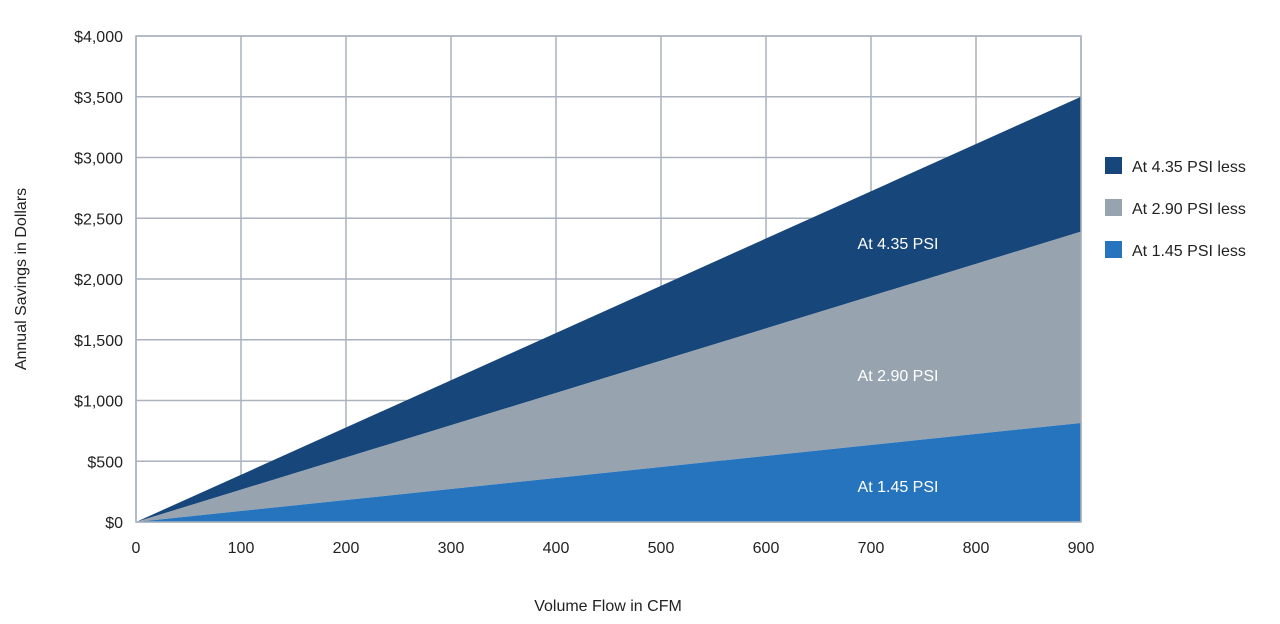 This screenshot has width=1280, height=624. Describe the element at coordinates (608, 606) in the screenshot. I see `x-axis-title: Volume Flow in CFM` at that location.